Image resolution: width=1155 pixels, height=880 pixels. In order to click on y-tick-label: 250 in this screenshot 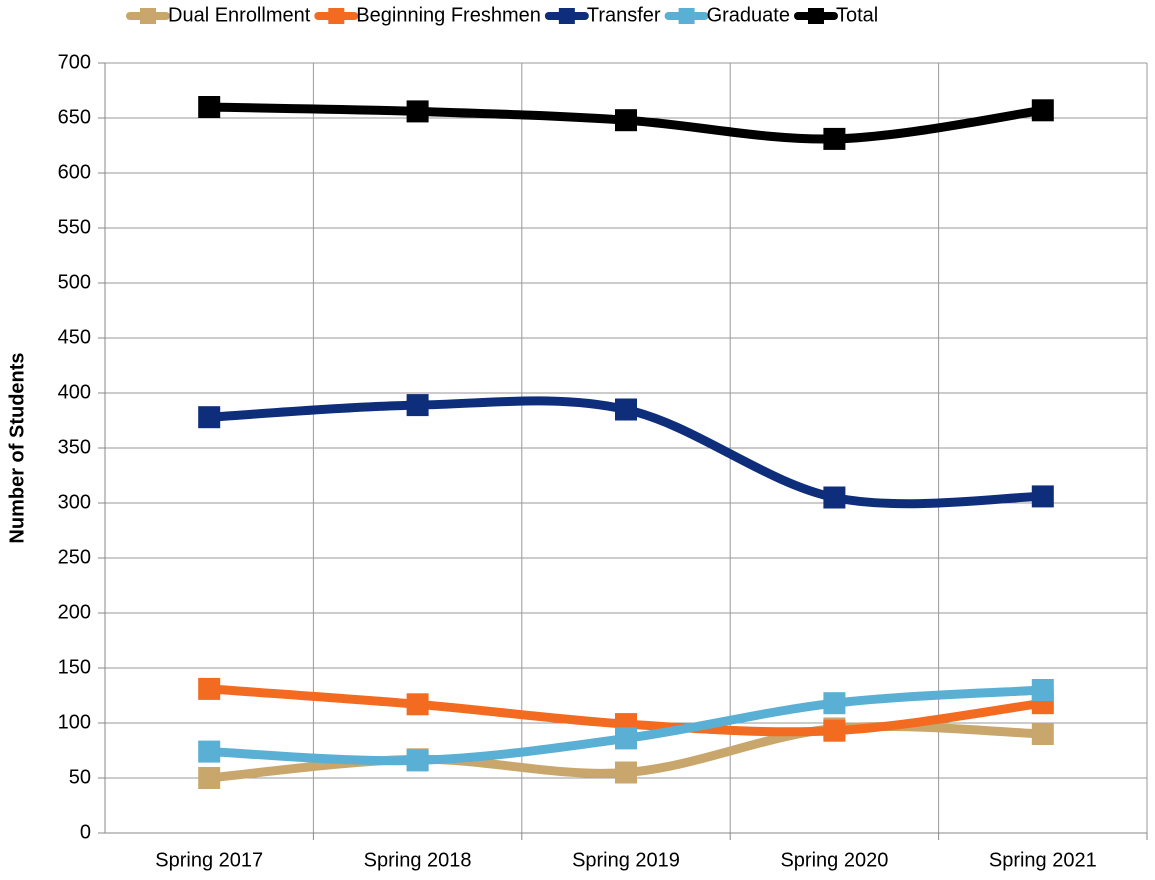, I will do `click(74, 557)`.